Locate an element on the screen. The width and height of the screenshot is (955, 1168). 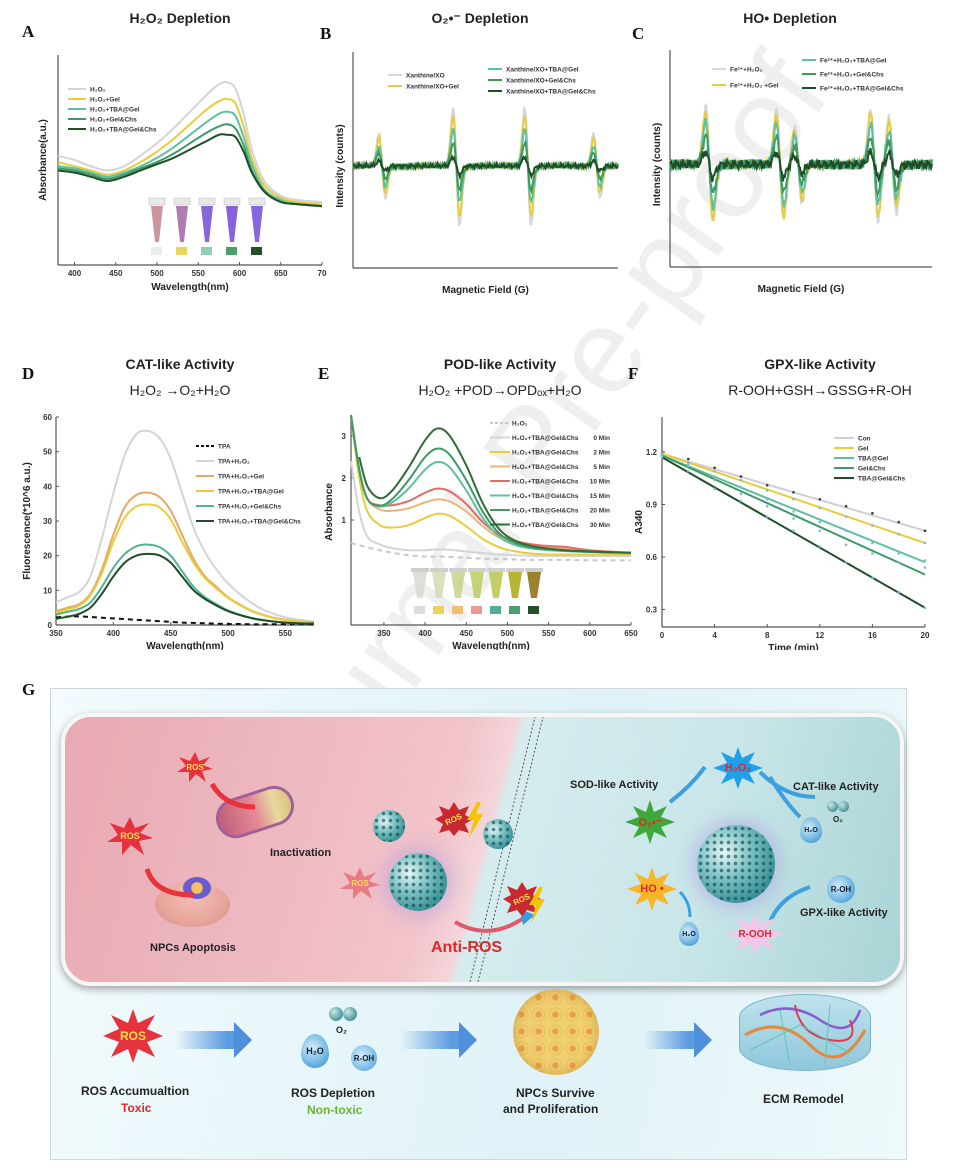
x-tick-label: 550 is located at coordinates (549, 633).